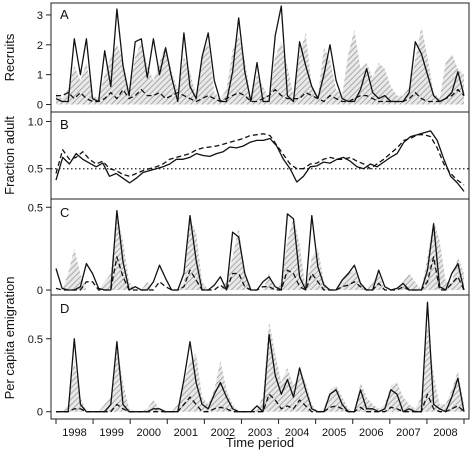  Describe the element at coordinates (74, 433) in the screenshot. I see `x-axis-tick-label: 1998` at that location.